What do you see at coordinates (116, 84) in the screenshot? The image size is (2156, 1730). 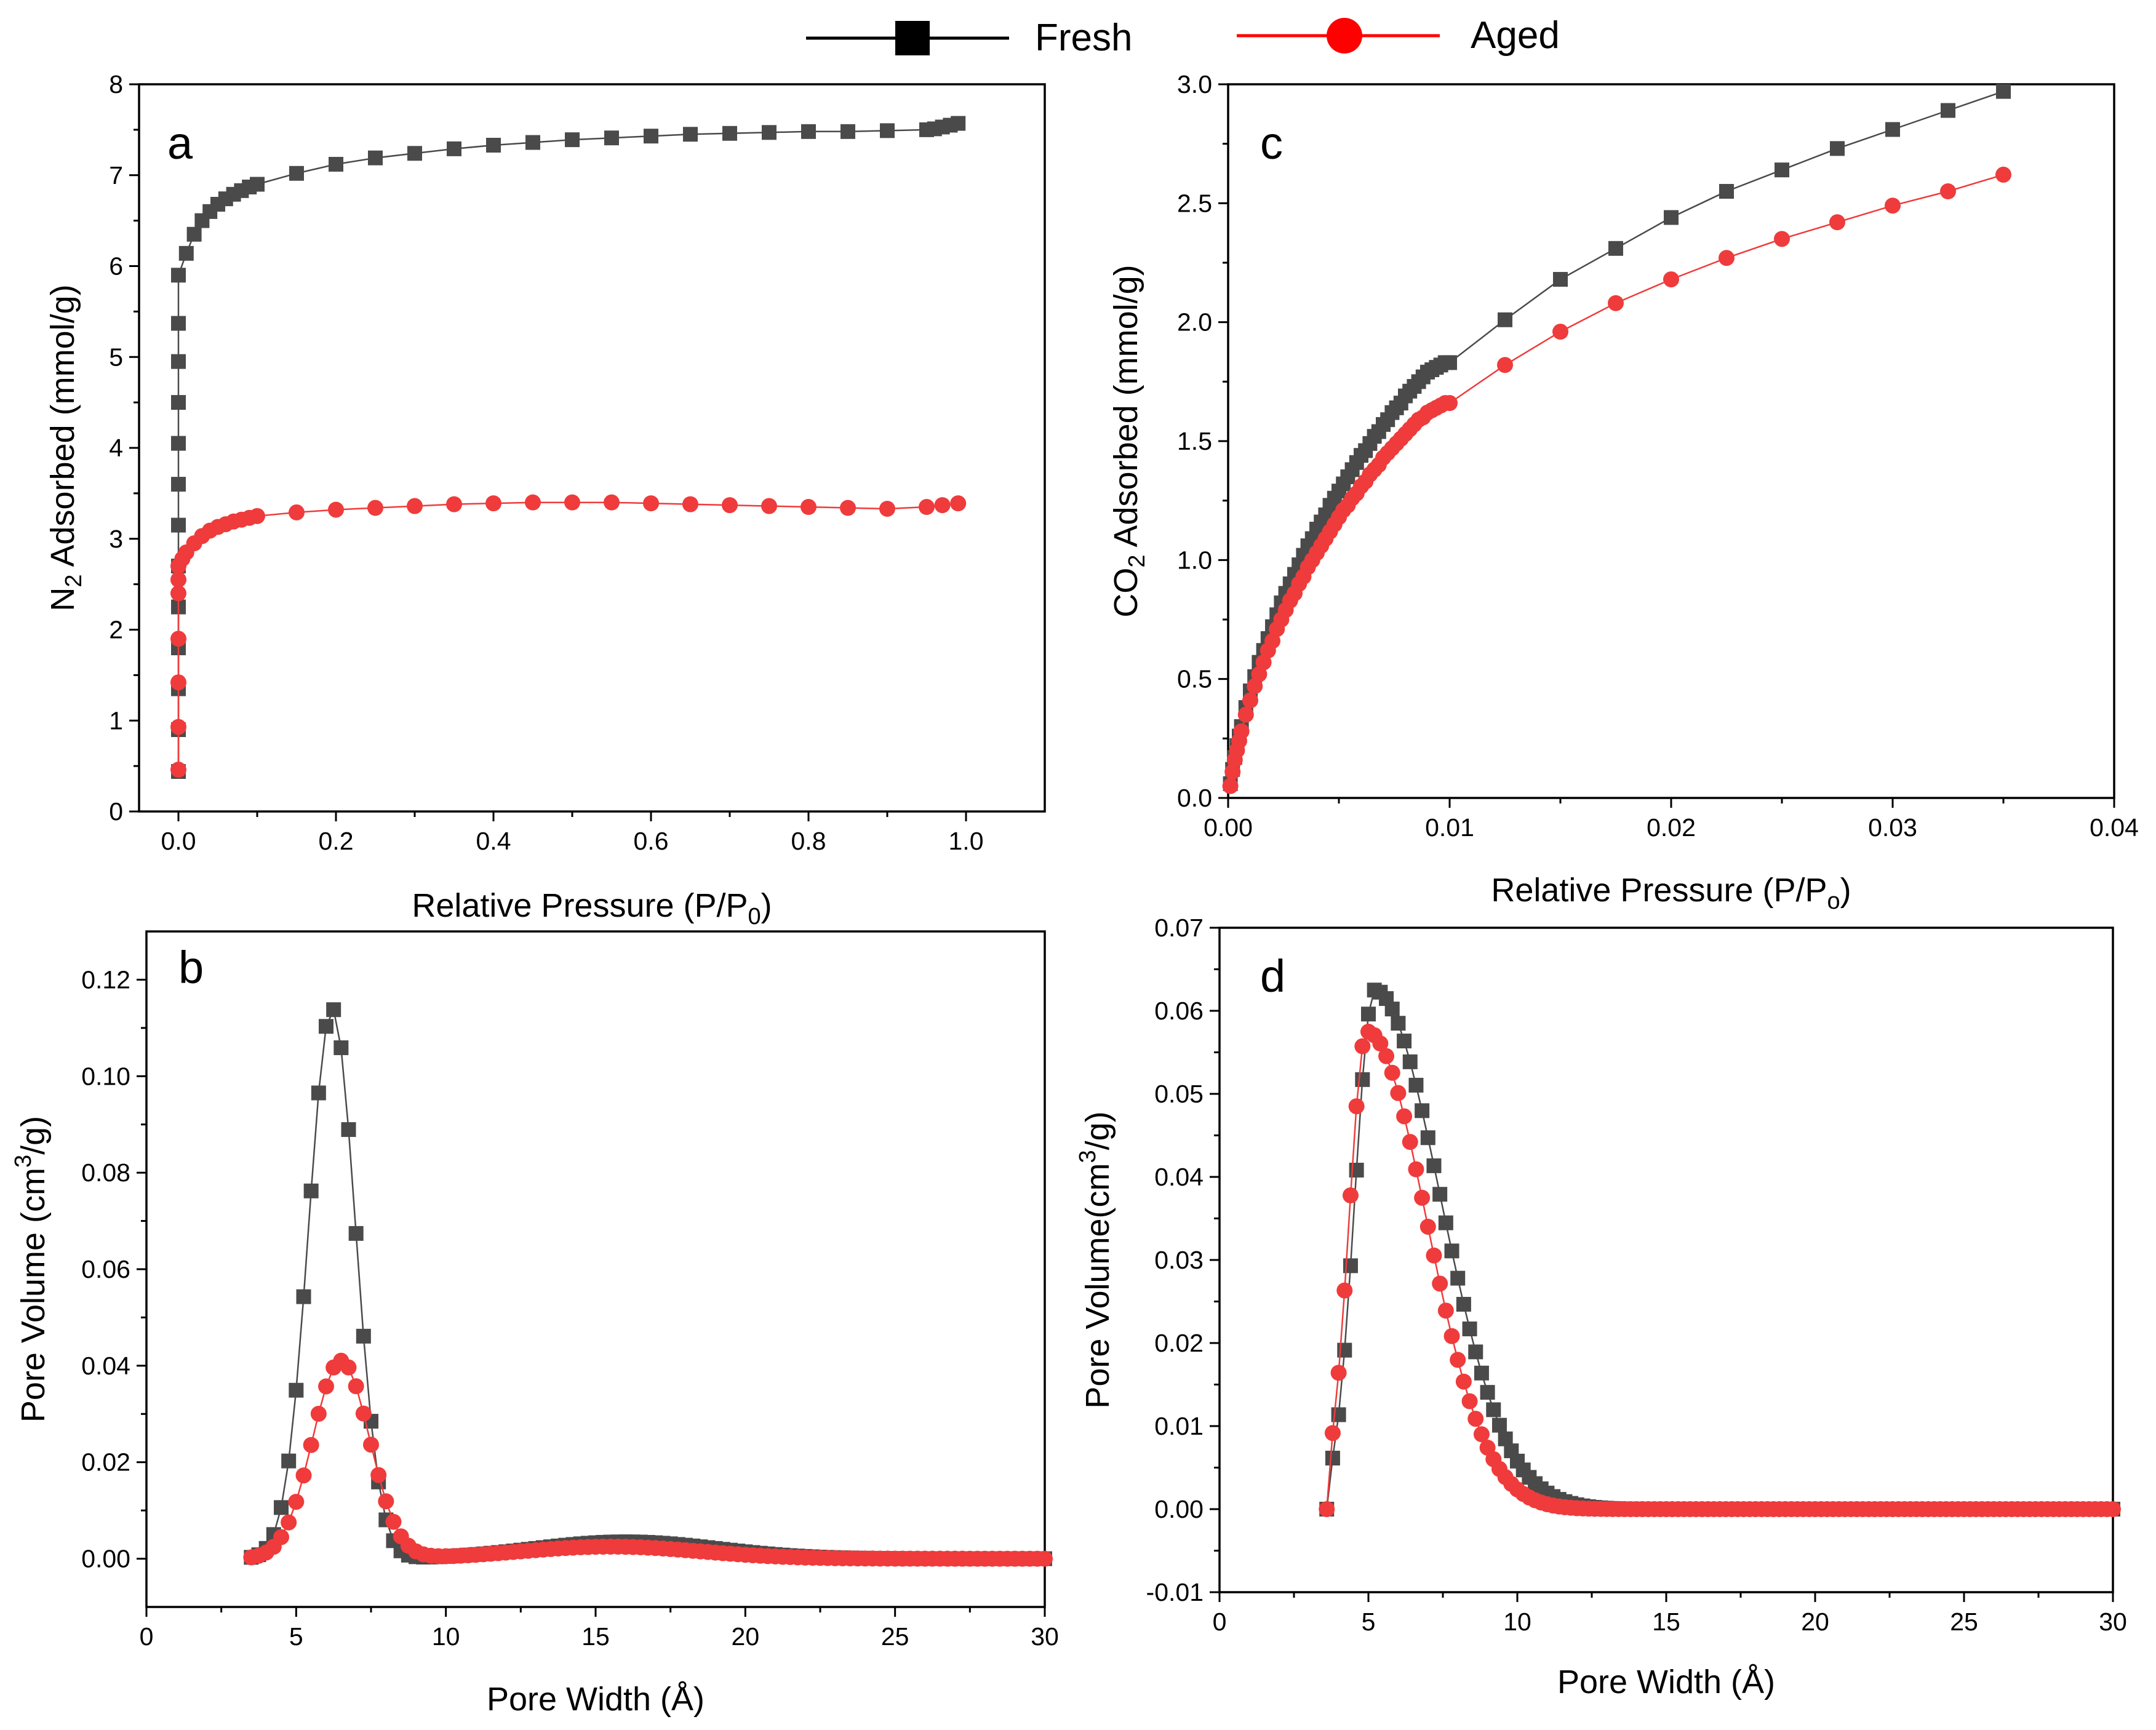 I see `panel-a-ytick-label: 8` at bounding box center [116, 84].